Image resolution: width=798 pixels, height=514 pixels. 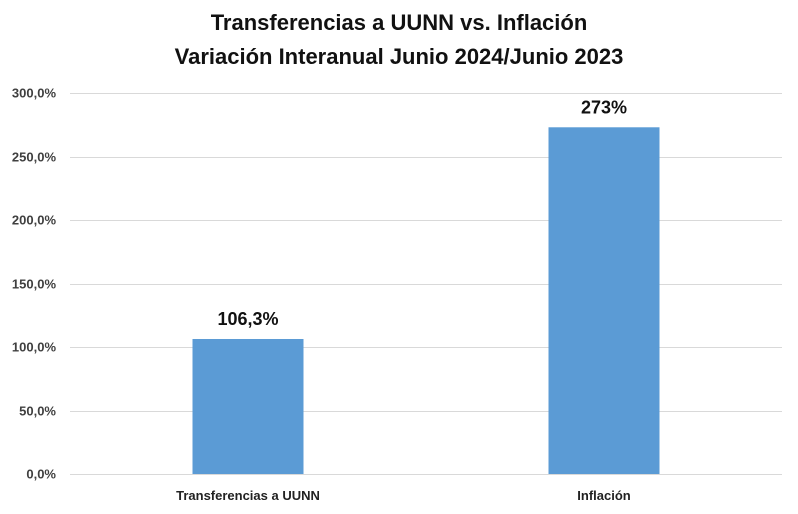 What do you see at coordinates (34, 157) in the screenshot?
I see `y-tick-label: 250,0%` at bounding box center [34, 157].